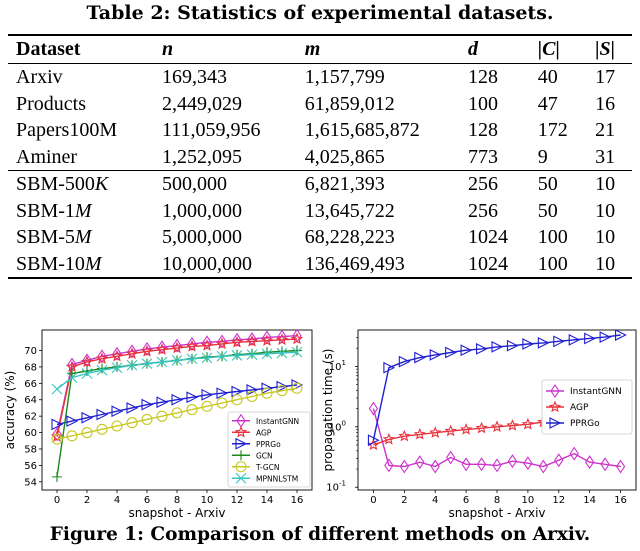  I want to click on table-row: Products 2,449,029 61,859,012 100 47 16, so click(320, 104).